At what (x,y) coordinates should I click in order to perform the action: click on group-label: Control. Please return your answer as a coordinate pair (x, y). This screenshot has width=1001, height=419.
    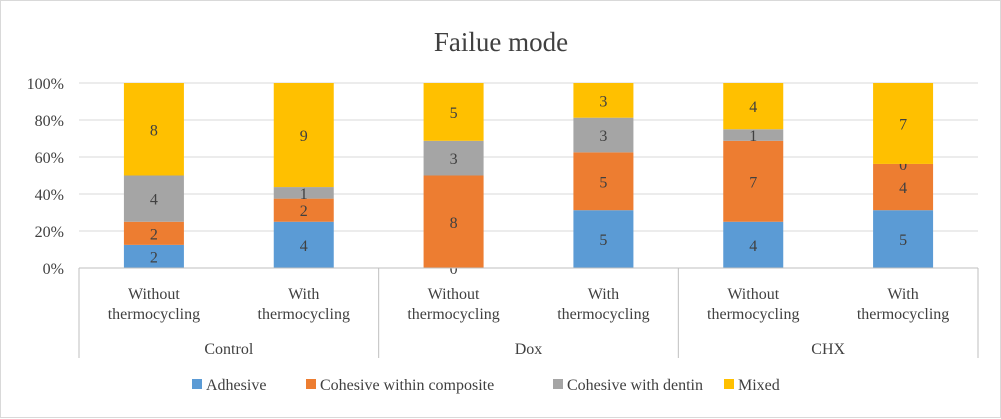
    Looking at the image, I should click on (228, 349).